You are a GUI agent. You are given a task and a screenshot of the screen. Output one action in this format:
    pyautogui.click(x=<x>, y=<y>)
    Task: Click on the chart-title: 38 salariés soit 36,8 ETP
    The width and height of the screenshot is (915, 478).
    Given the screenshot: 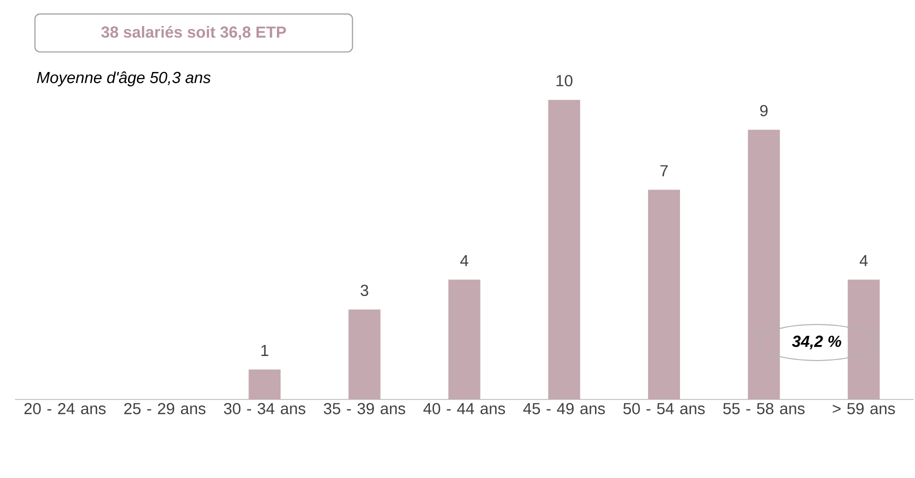 What is the action you would take?
    pyautogui.click(x=193, y=33)
    